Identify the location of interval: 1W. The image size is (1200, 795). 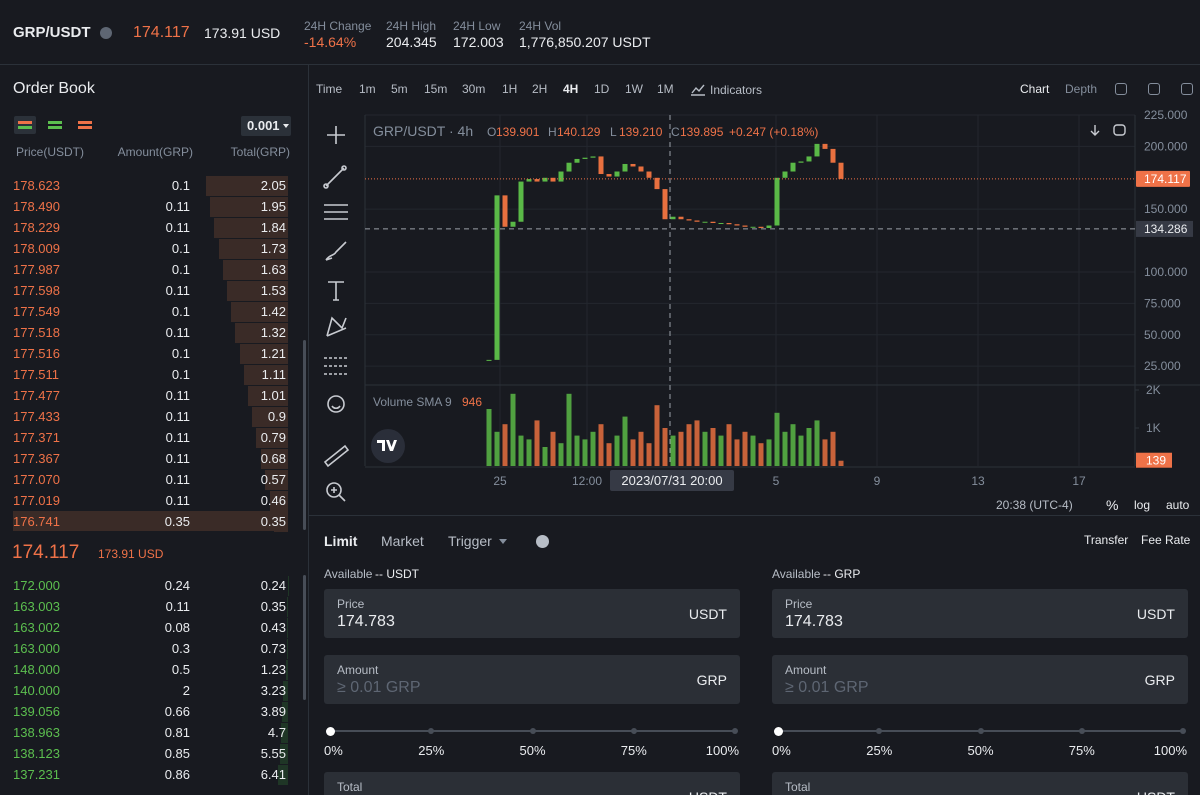
(634, 89).